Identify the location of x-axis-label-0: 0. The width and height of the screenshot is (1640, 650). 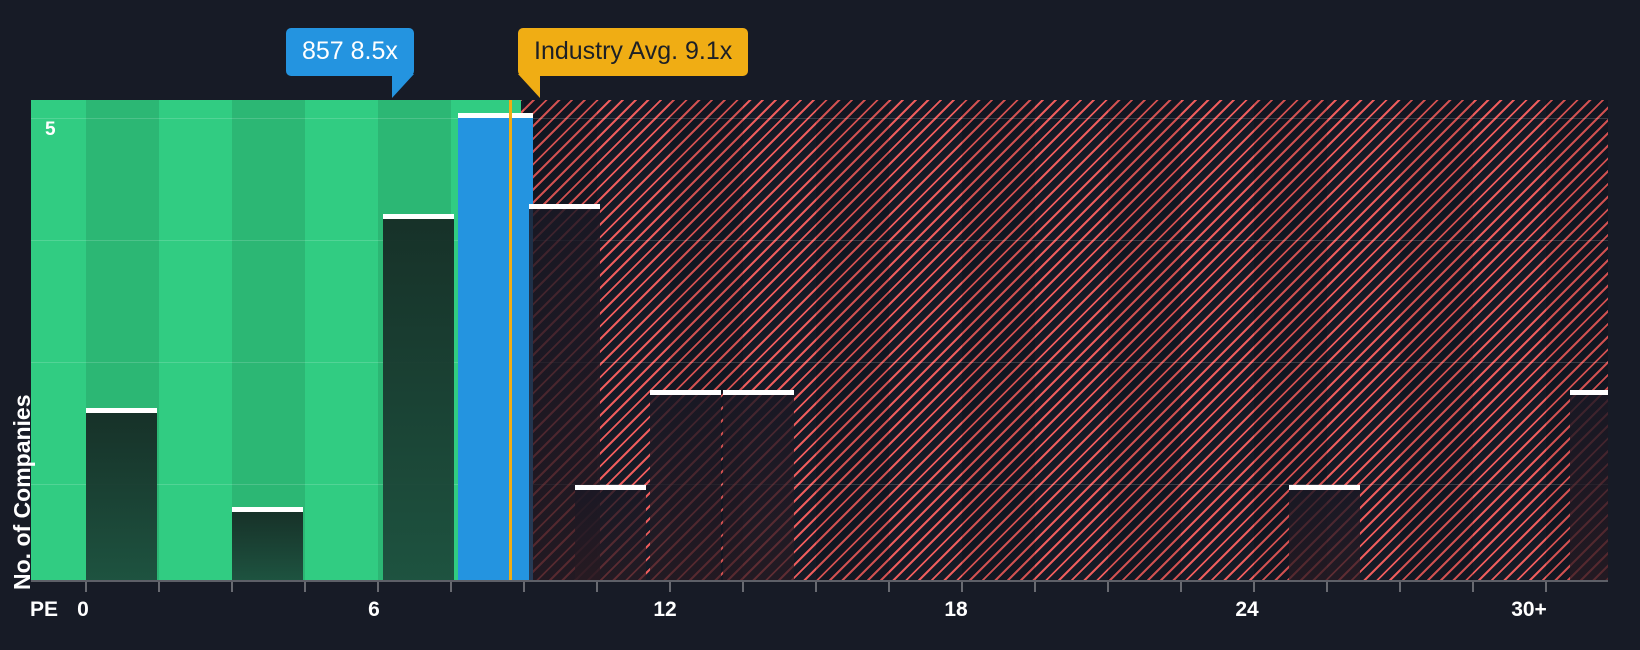
(83, 609).